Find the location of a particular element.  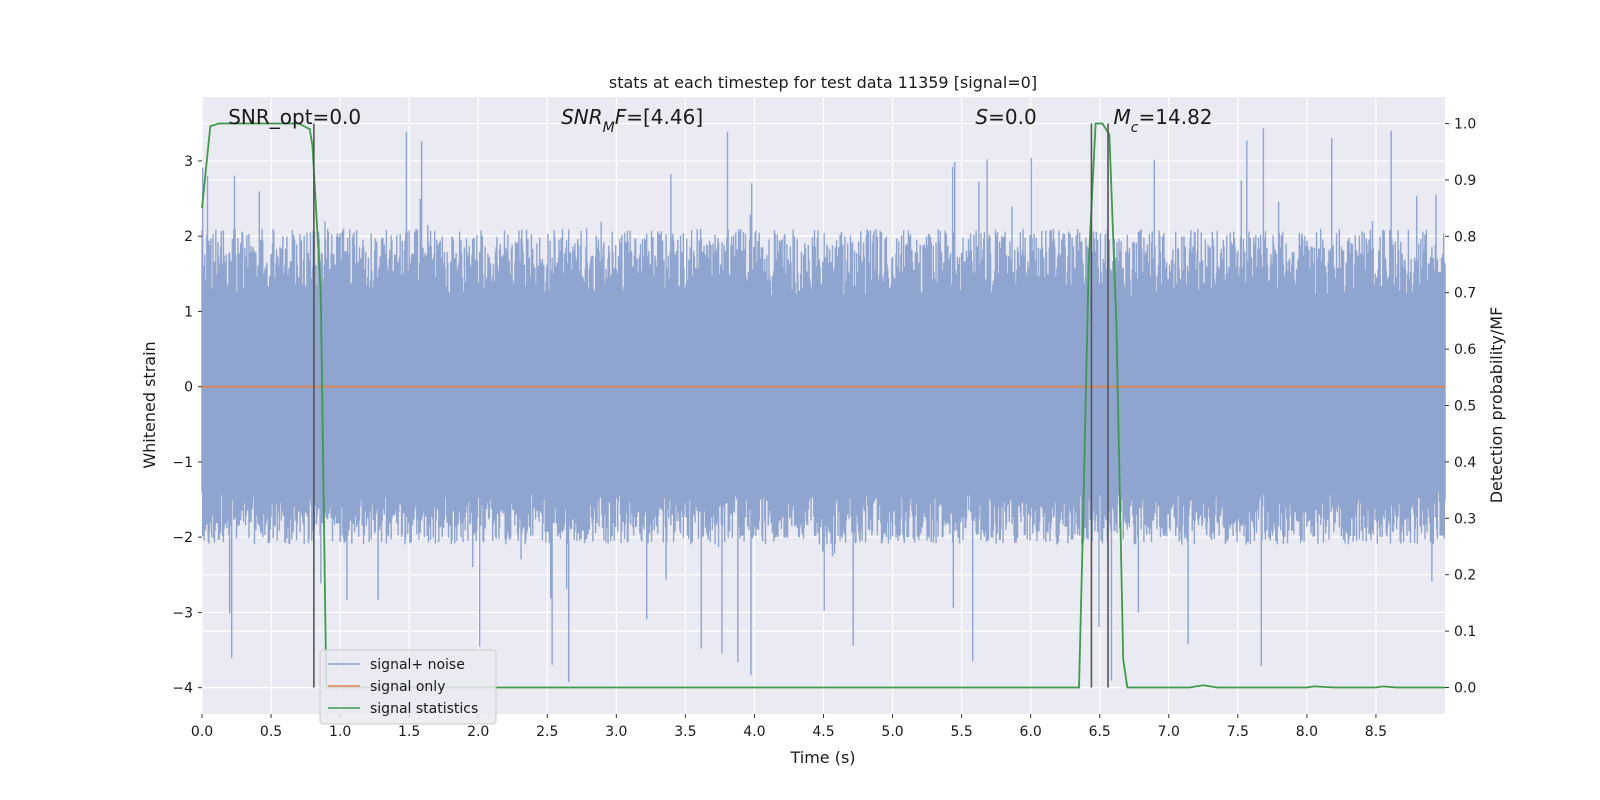

x-tick-17: 8.5 is located at coordinates (1376, 732).